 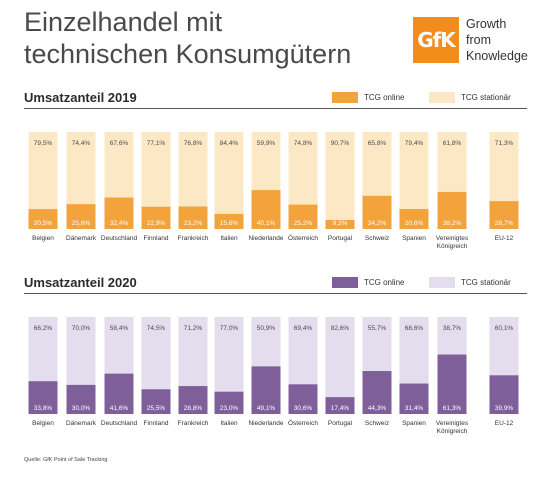 I want to click on legend-stationary-2019: TCG stationär, so click(x=470, y=97).